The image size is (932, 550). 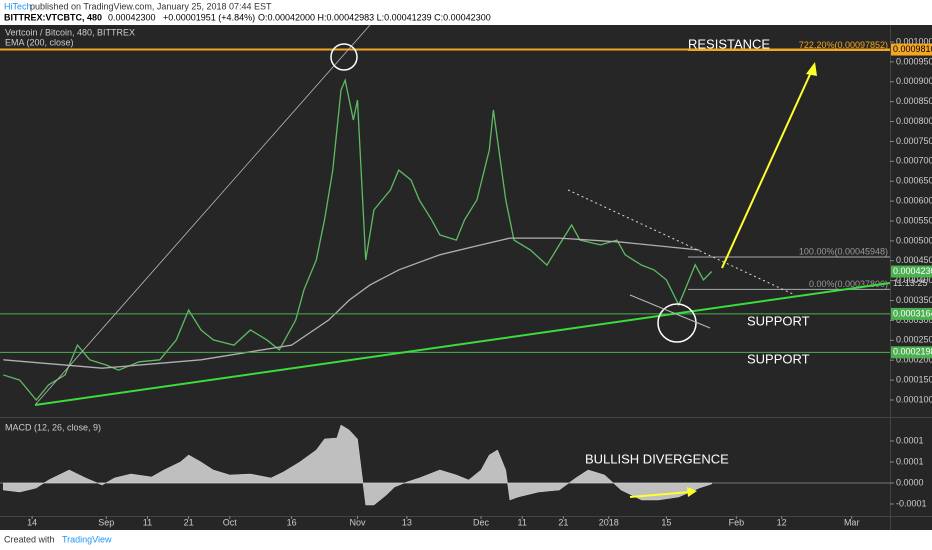 I want to click on target-label: 722.20%(0.00097852), so click(x=843, y=45).